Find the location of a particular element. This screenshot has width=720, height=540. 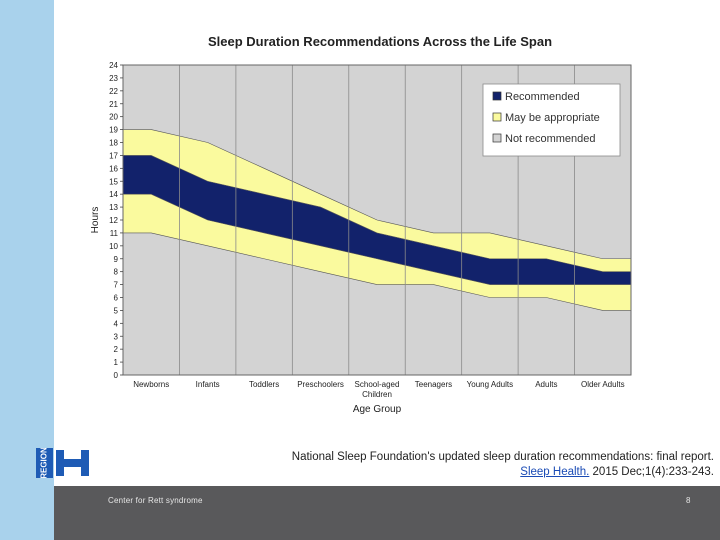

y-tick-label: 22 is located at coordinates (113, 91).